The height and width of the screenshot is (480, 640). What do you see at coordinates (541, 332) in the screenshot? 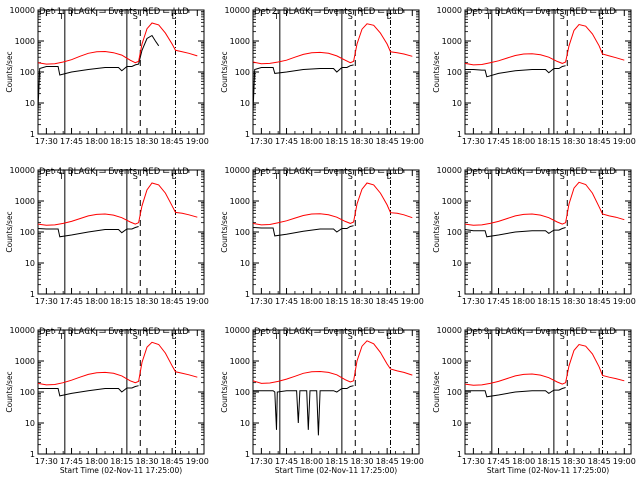
I see `panel-title: Det 9: BLACK = Events, RED = LLD` at bounding box center [541, 332].